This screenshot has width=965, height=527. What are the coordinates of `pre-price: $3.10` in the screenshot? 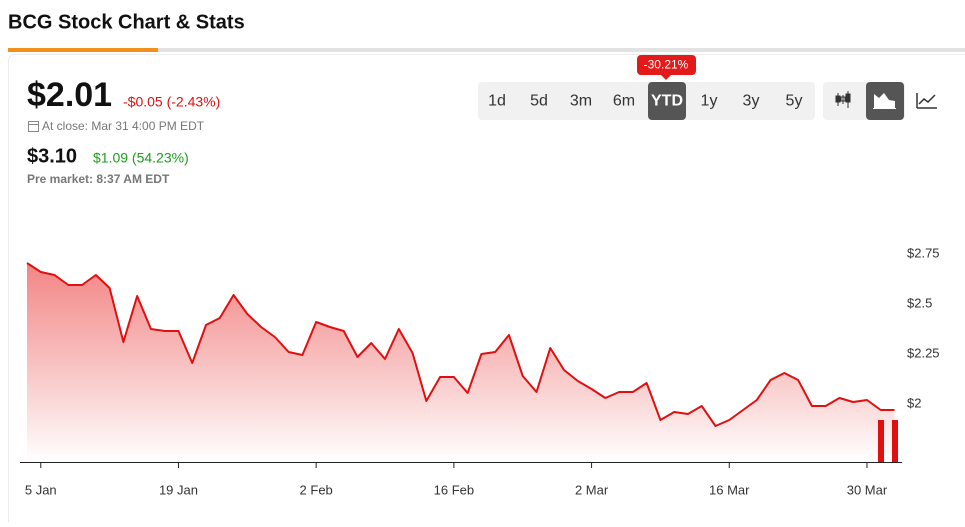 It's located at (52, 156).